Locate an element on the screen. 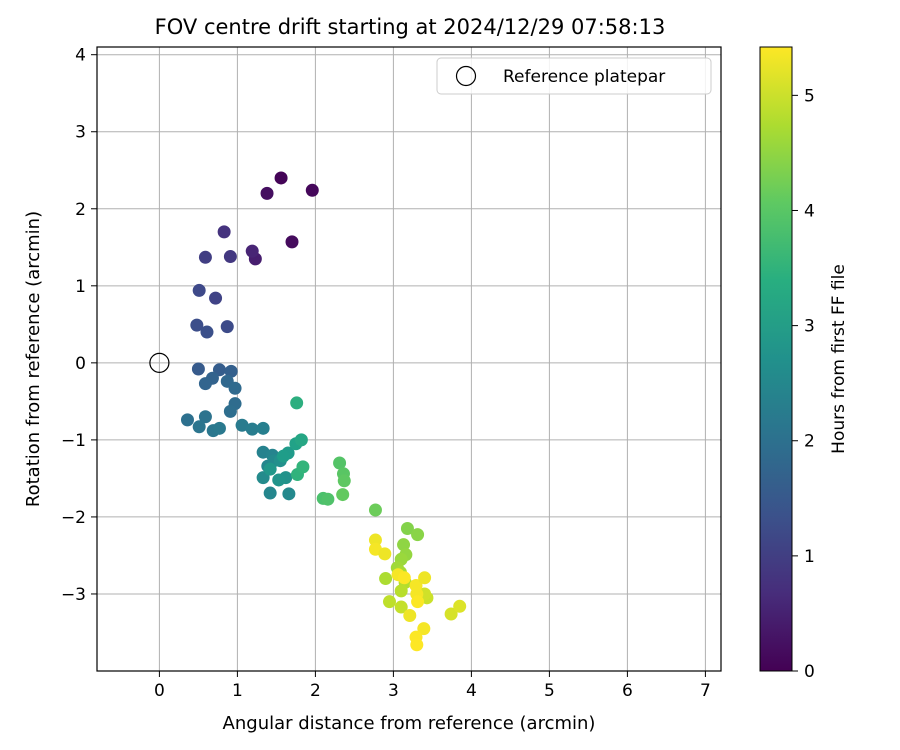 This screenshot has width=900, height=750. legend: Reference platepar is located at coordinates (574, 76).